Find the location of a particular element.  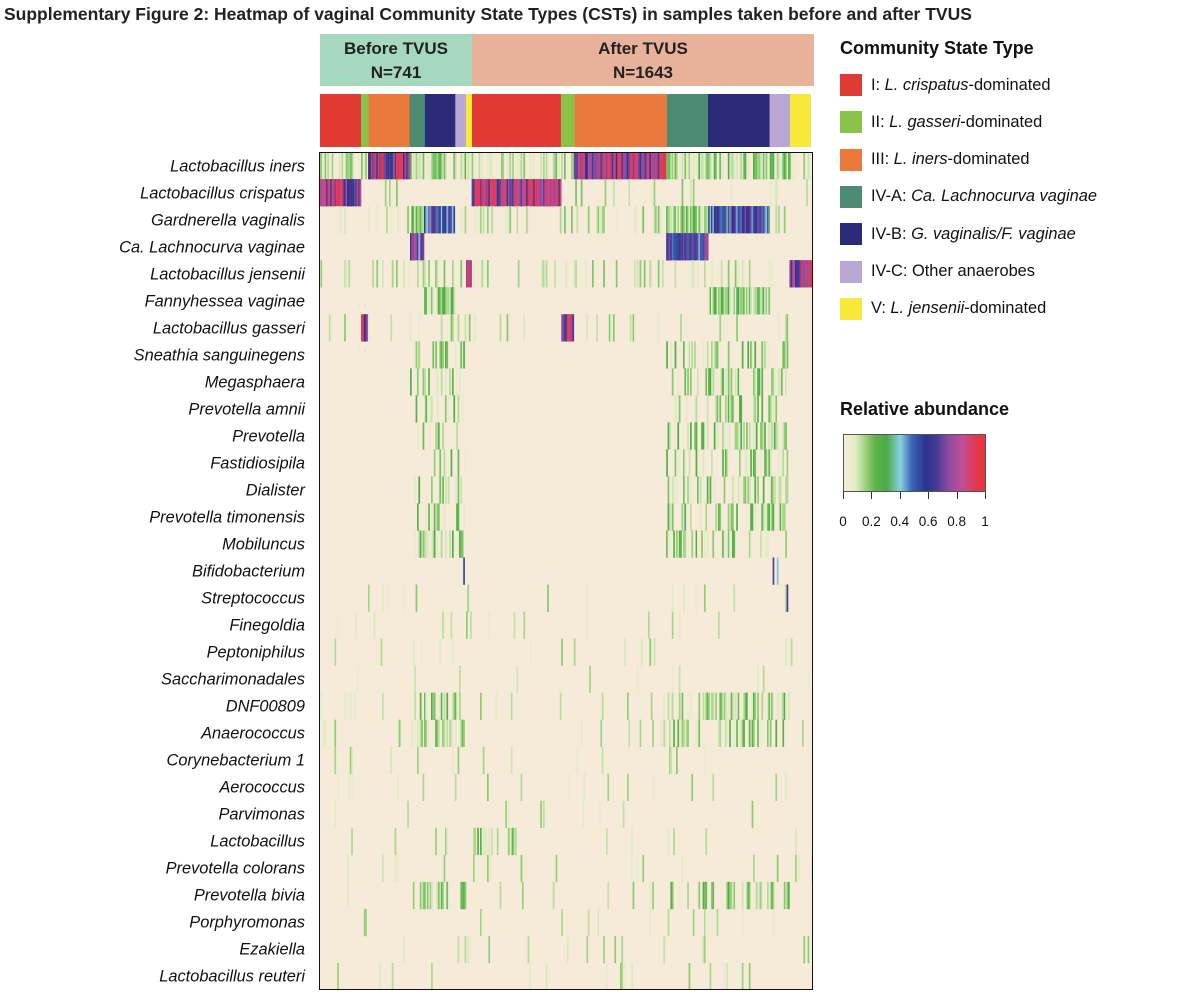

colorbar-tick-label: 0.8 is located at coordinates (956, 521).